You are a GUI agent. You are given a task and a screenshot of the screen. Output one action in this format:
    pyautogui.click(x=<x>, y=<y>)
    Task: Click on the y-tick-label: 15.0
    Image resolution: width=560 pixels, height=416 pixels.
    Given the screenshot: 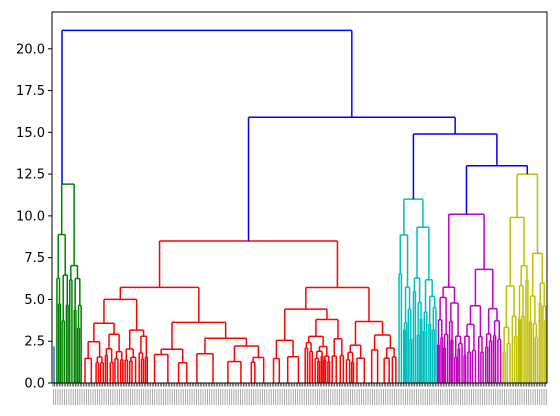 What is the action you would take?
    pyautogui.click(x=30, y=133)
    